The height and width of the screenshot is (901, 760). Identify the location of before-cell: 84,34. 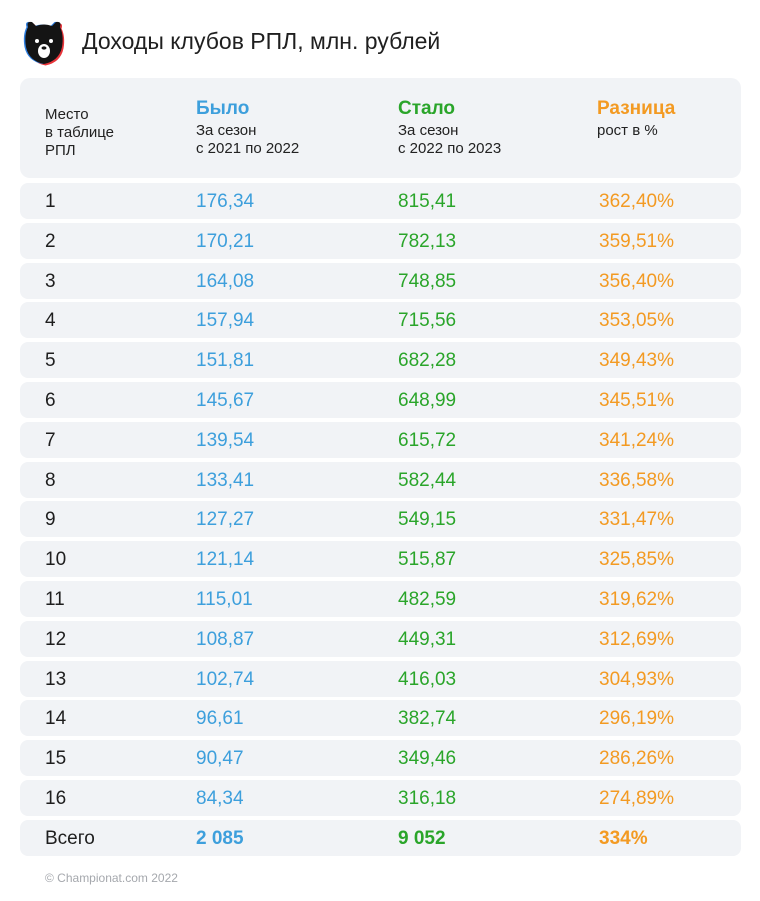
(220, 798).